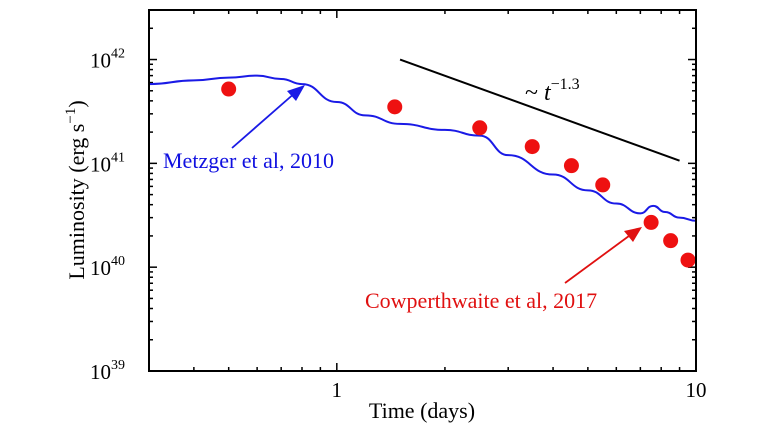  I want to click on y-tick-label: 1041, so click(107, 163).